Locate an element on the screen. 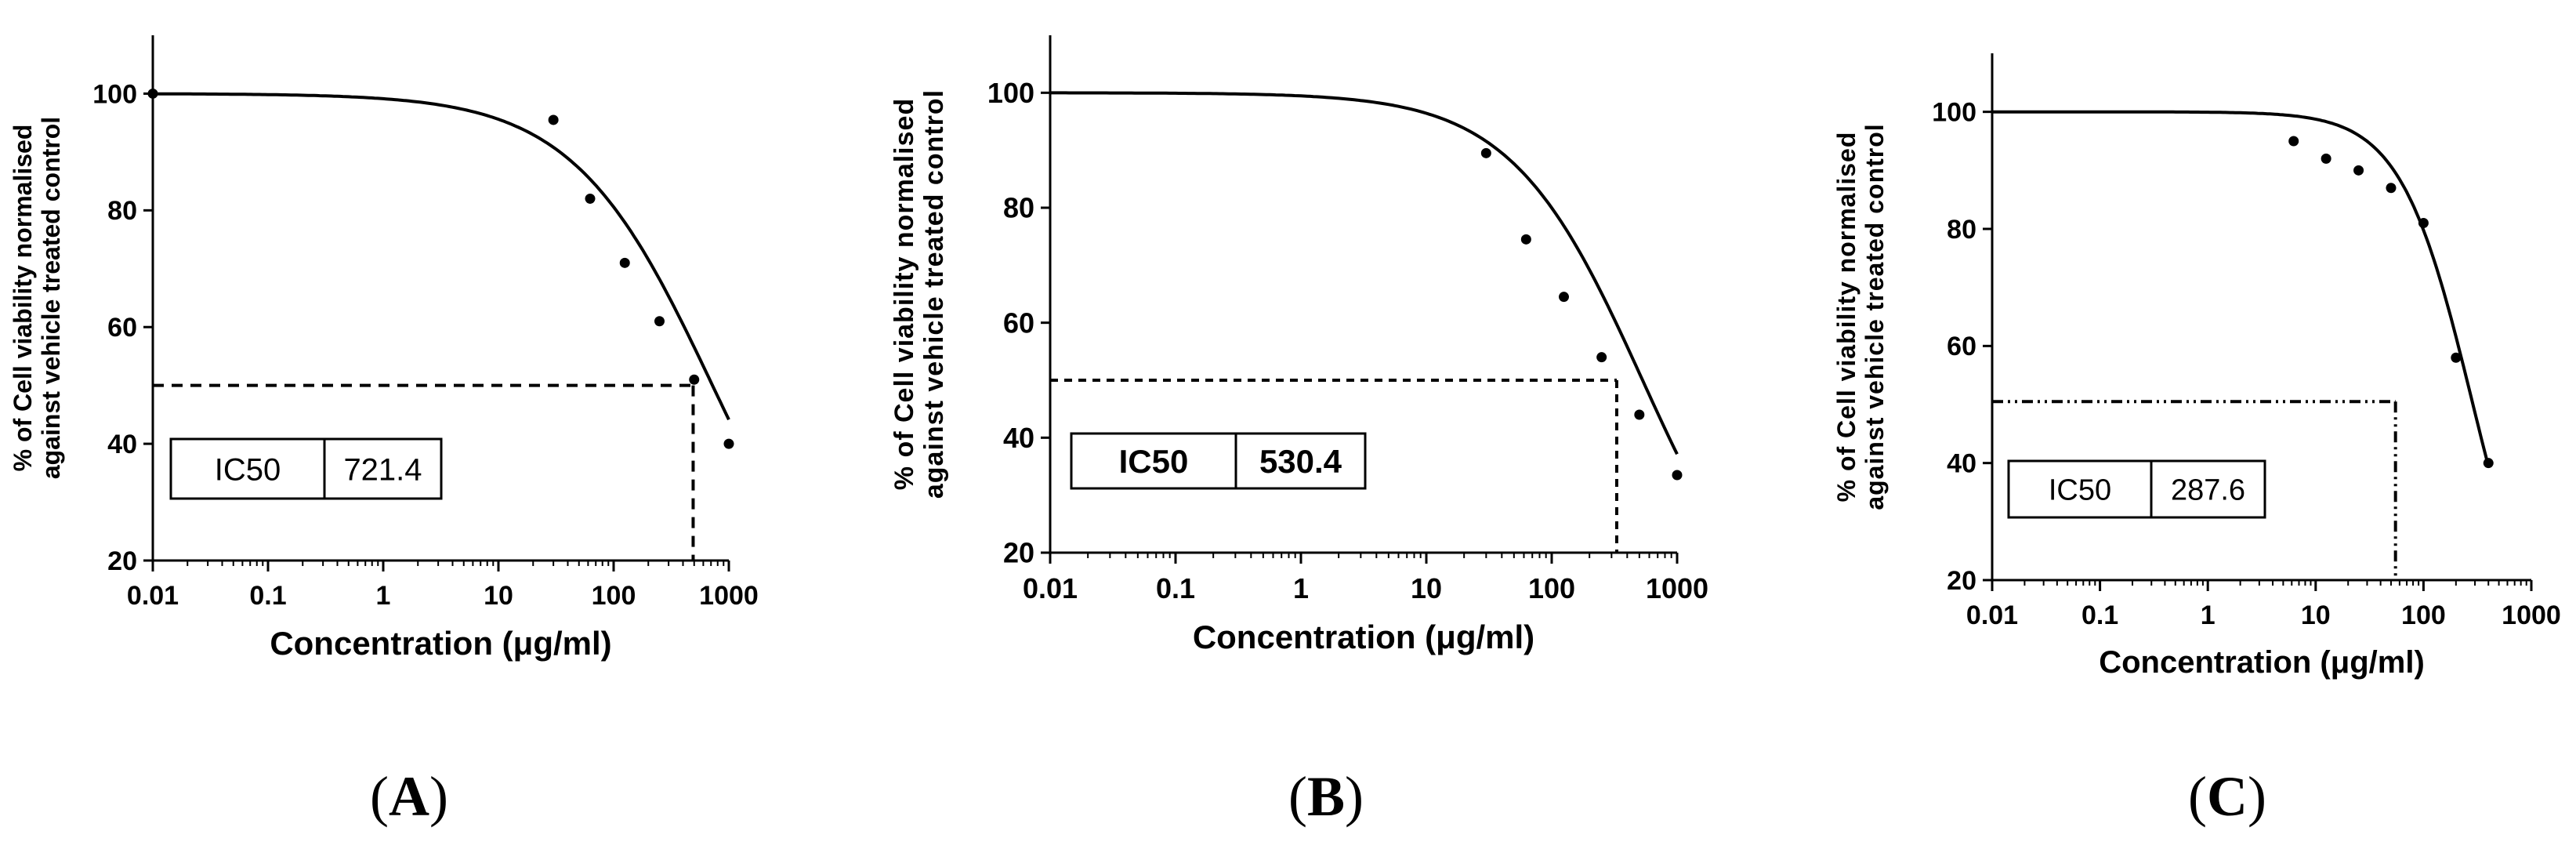  panel-label-c: (C) is located at coordinates (2227, 796).